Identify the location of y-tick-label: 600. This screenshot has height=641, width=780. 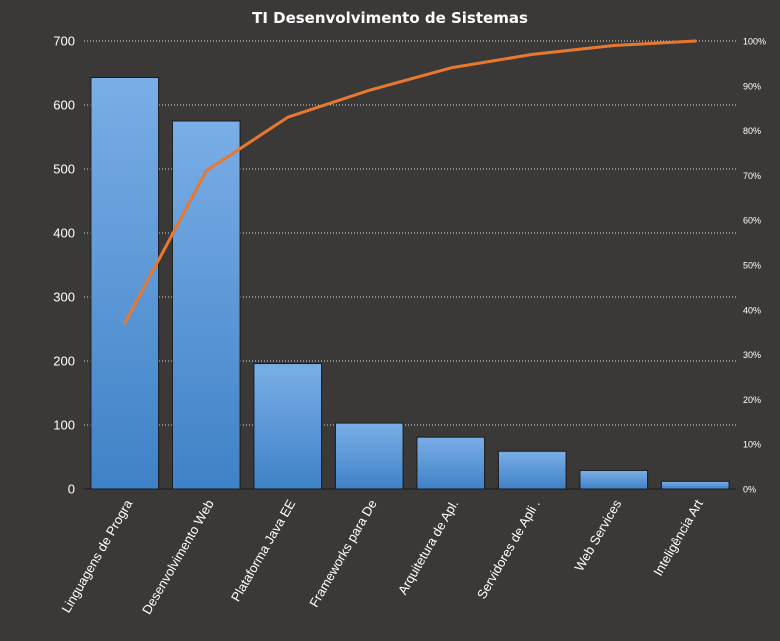
(64, 105).